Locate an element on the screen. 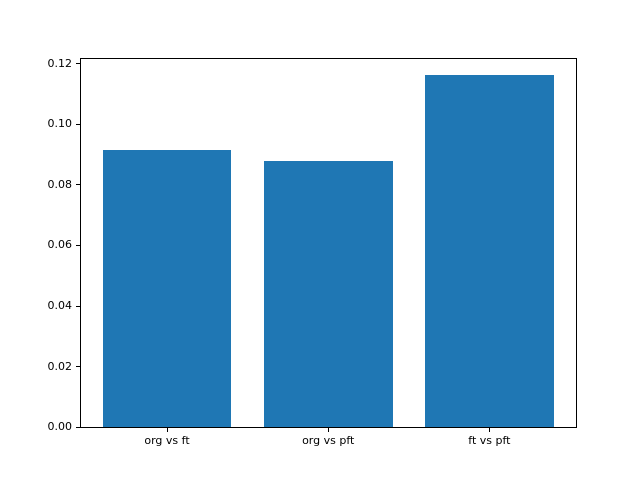 This screenshot has height=480, width=640. y-tick-label: 0.04 is located at coordinates (60, 305).